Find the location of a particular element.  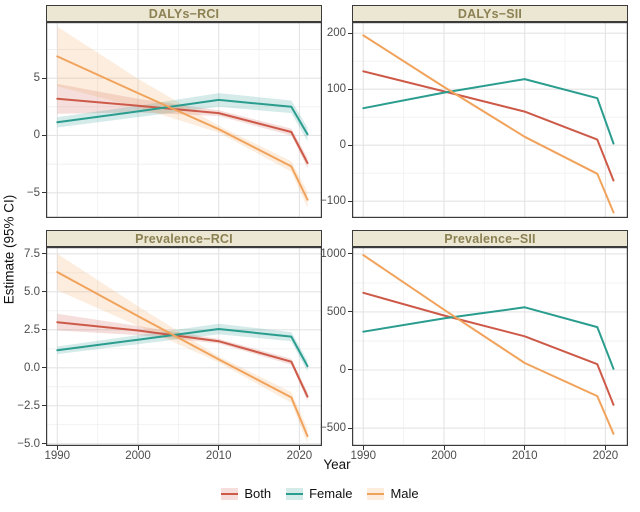

legend-item-both: Both is located at coordinates (246, 493).